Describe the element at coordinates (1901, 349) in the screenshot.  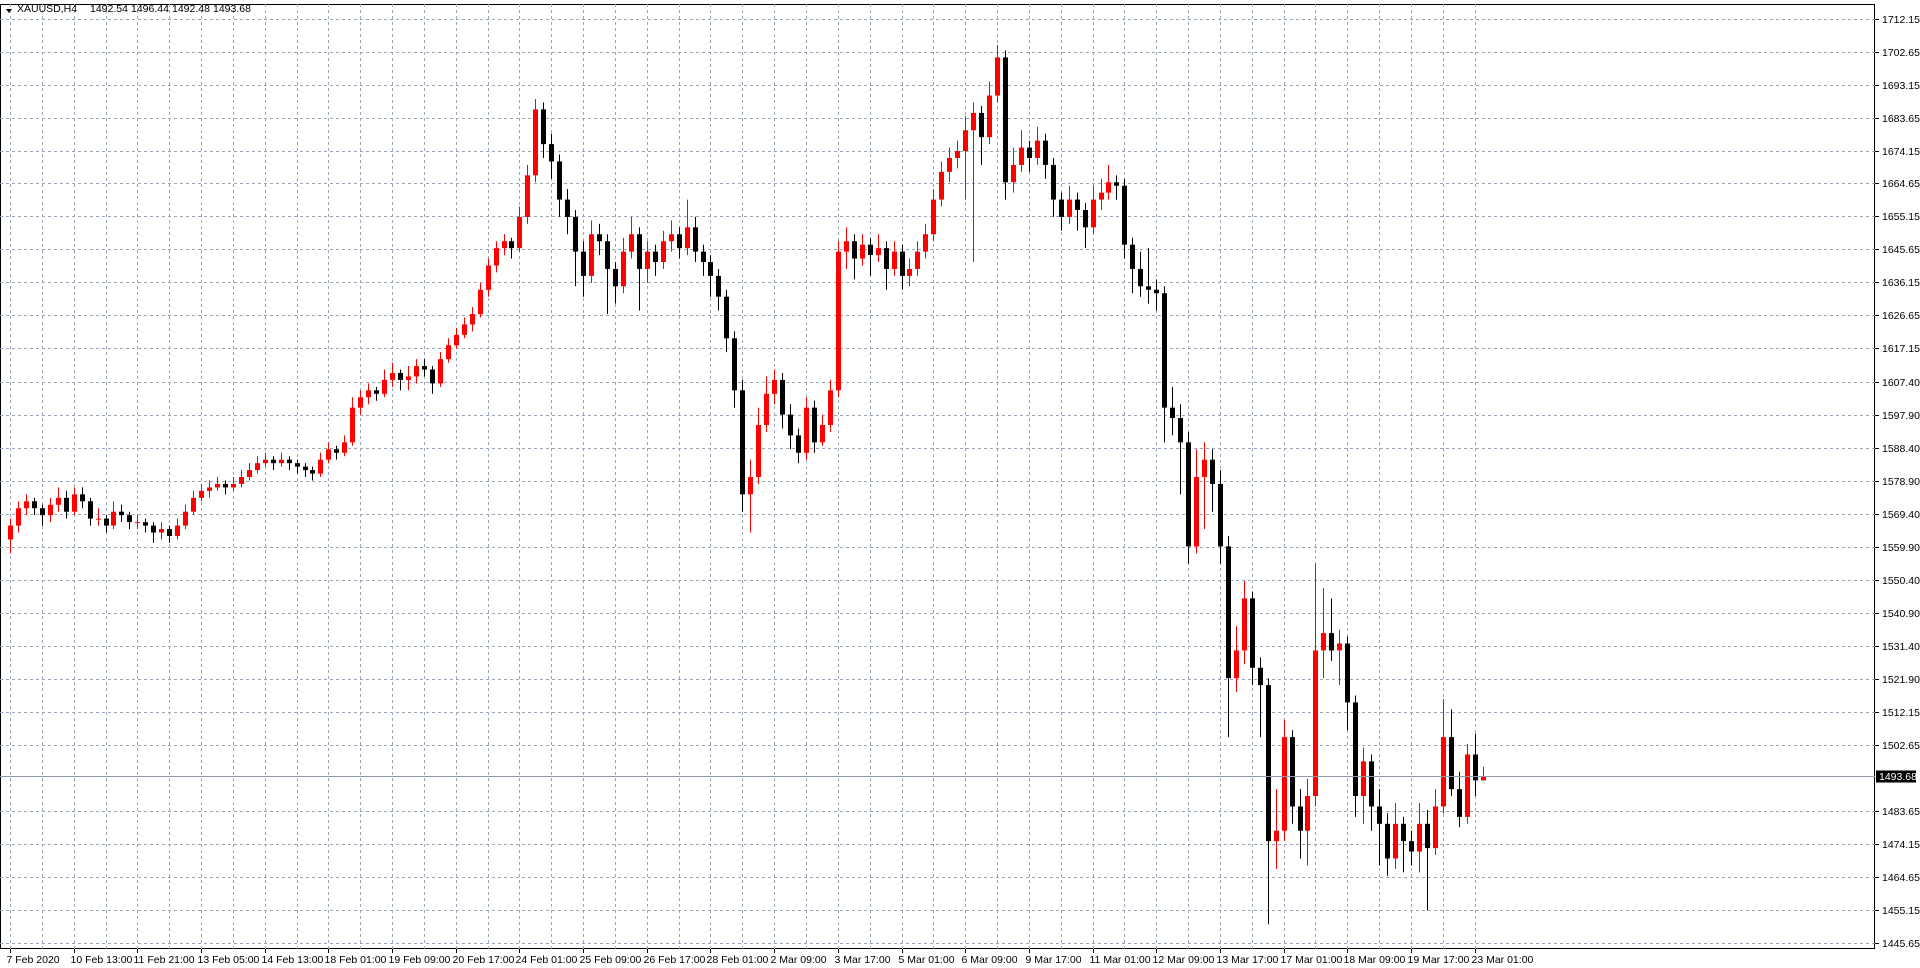
I see `y-tick-label: 1617.15` at that location.